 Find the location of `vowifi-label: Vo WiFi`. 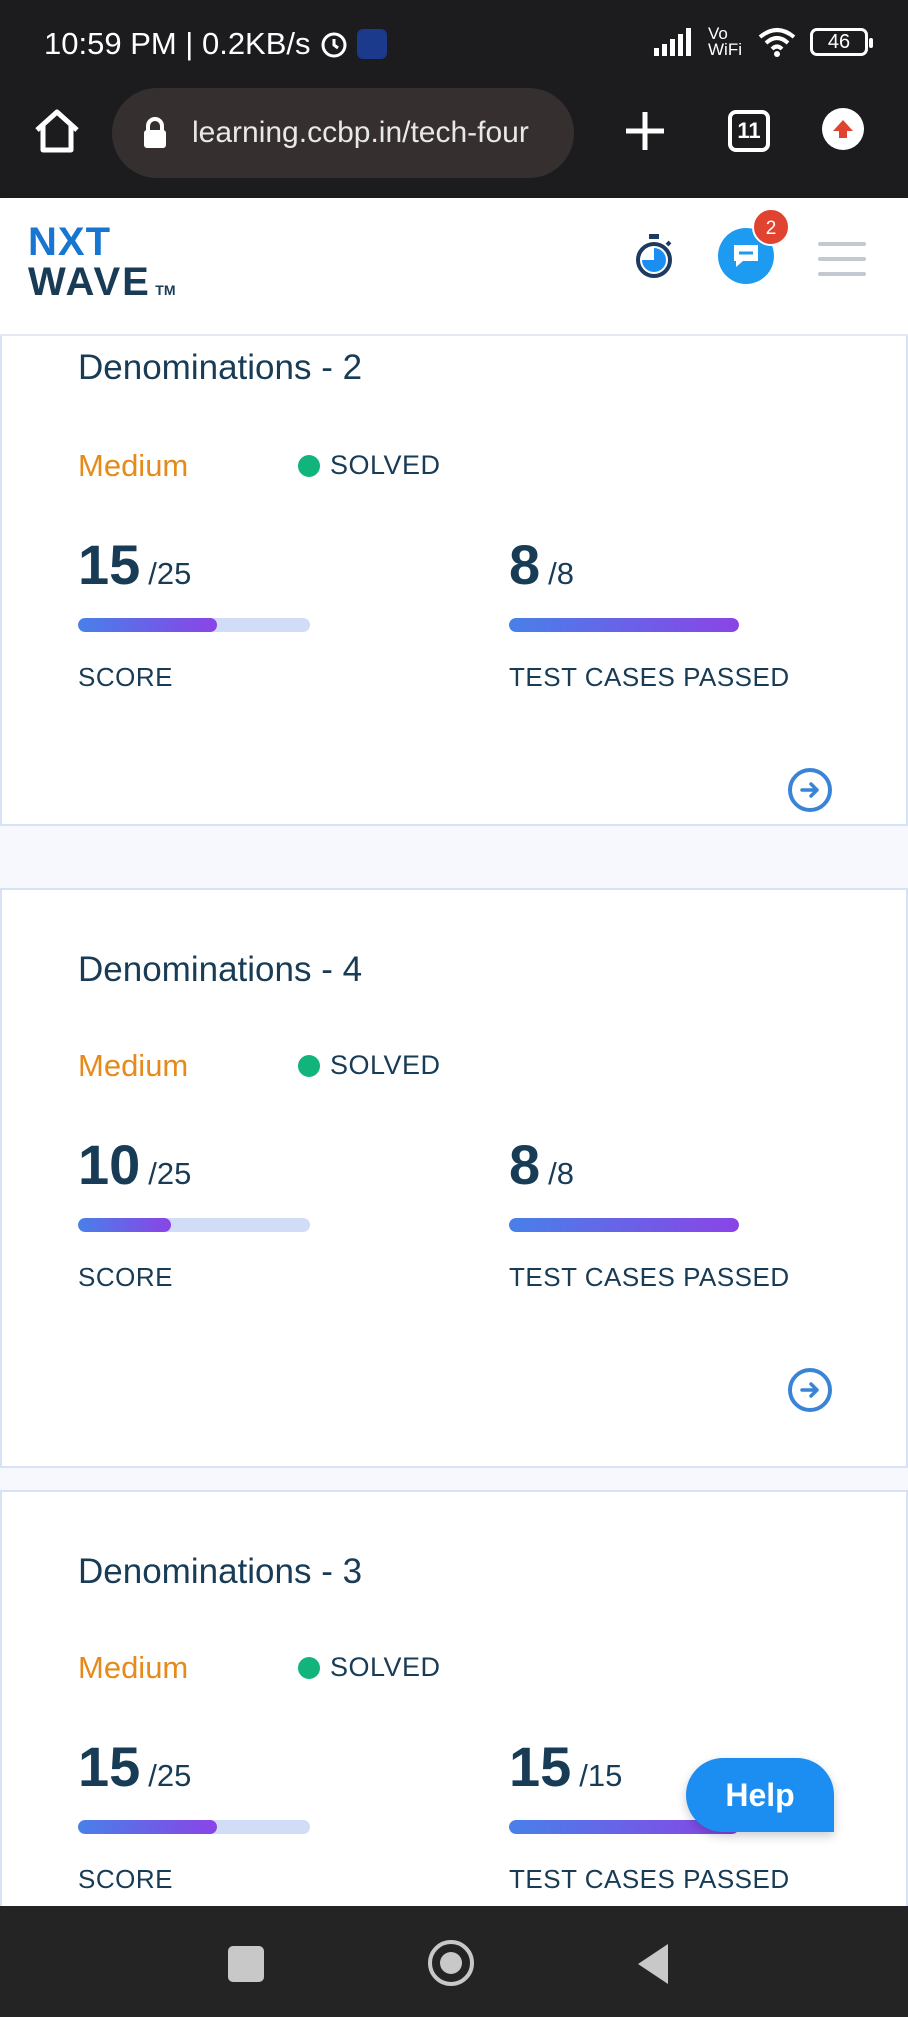

vowifi-label: Vo WiFi is located at coordinates (725, 41).